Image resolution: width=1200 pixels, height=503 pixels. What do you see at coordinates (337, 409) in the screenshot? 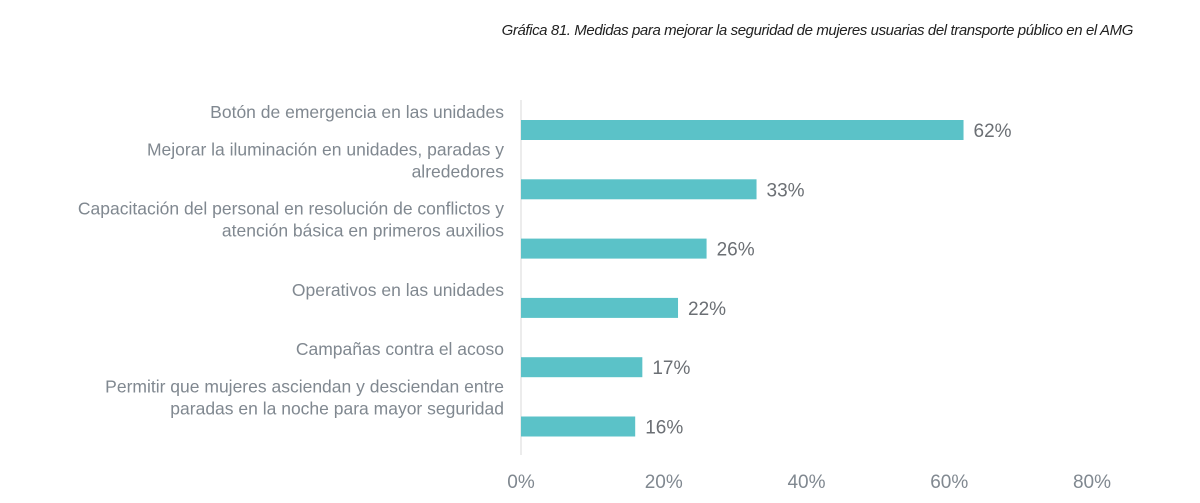
I see `category-label: paradas en la noche para mayor seguridad` at bounding box center [337, 409].